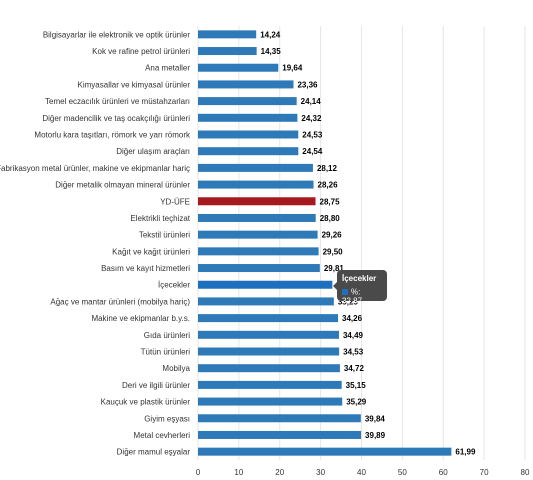 The image size is (533, 480). What do you see at coordinates (465, 452) in the screenshot?
I see `value-label: 61,99` at bounding box center [465, 452].